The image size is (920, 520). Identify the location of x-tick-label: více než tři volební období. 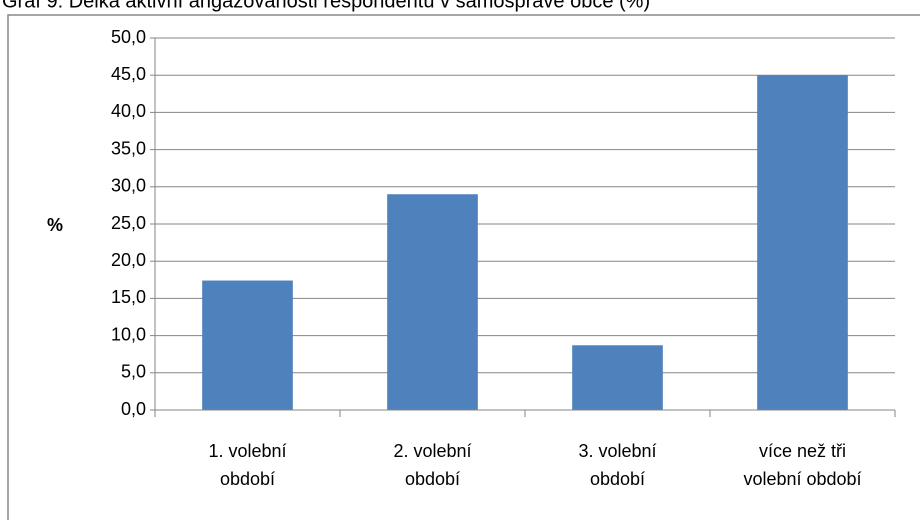
(802, 465).